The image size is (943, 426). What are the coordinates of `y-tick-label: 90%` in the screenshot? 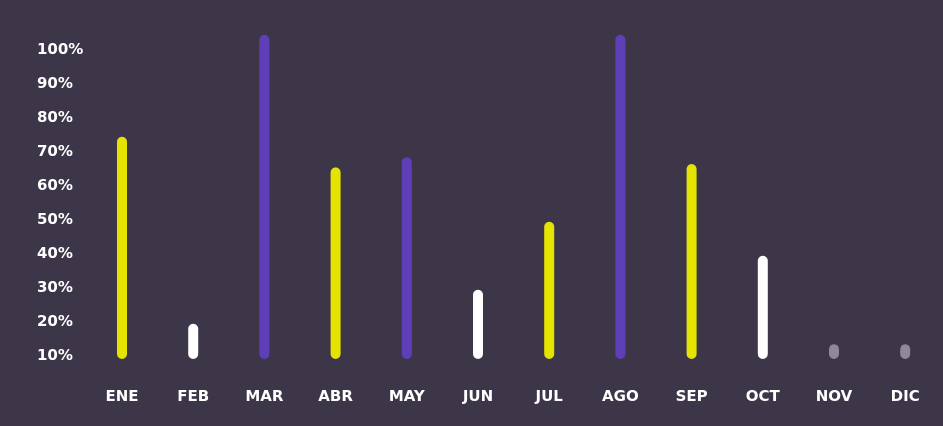 It's located at (55, 83).